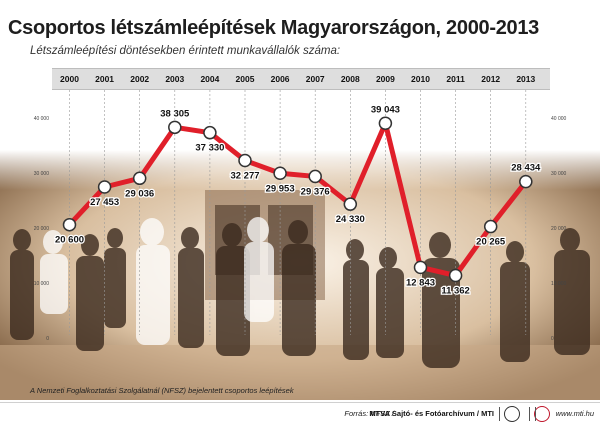 The image size is (600, 425). What do you see at coordinates (491, 242) in the screenshot?
I see `data-label: 20 265` at bounding box center [491, 242].